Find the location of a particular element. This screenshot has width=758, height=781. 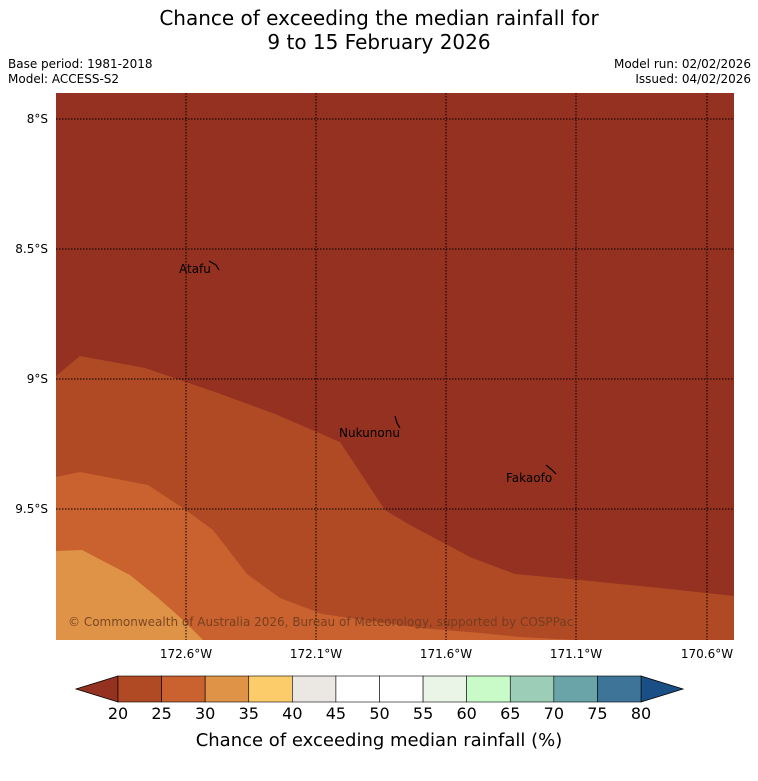

colorbar-tick-label: 80 is located at coordinates (641, 713).